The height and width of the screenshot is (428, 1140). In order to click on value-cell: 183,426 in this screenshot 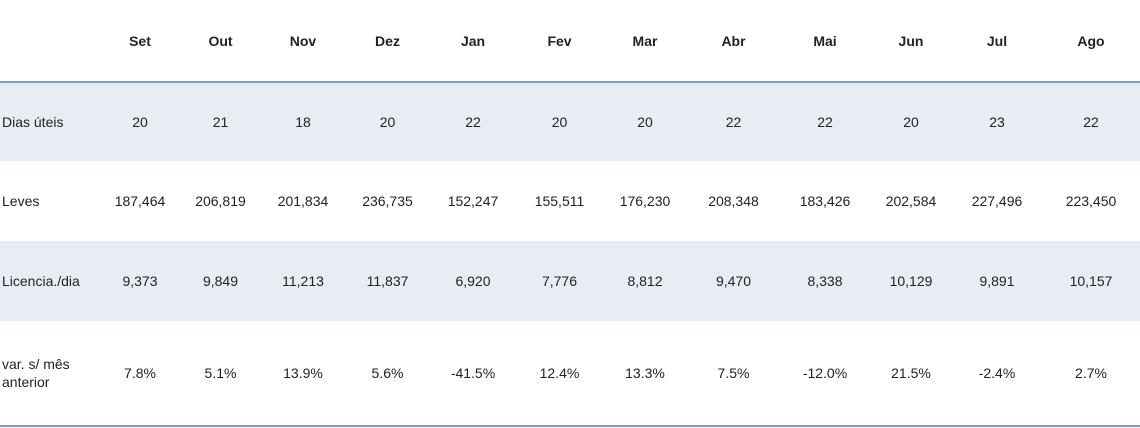, I will do `click(825, 201)`.